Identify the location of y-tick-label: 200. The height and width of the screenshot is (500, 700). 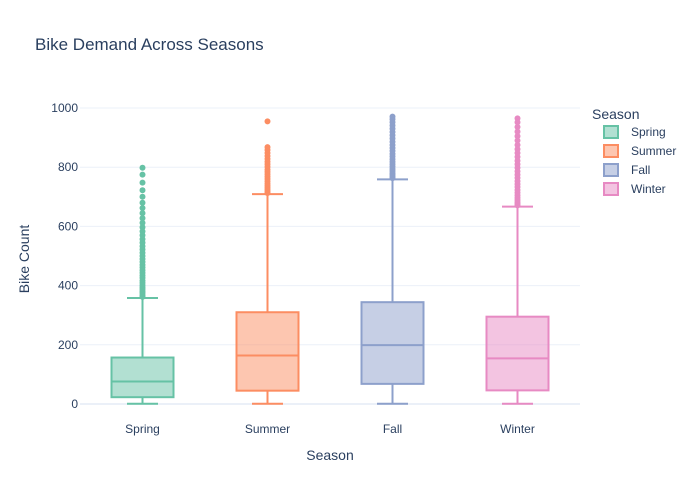
(68, 345).